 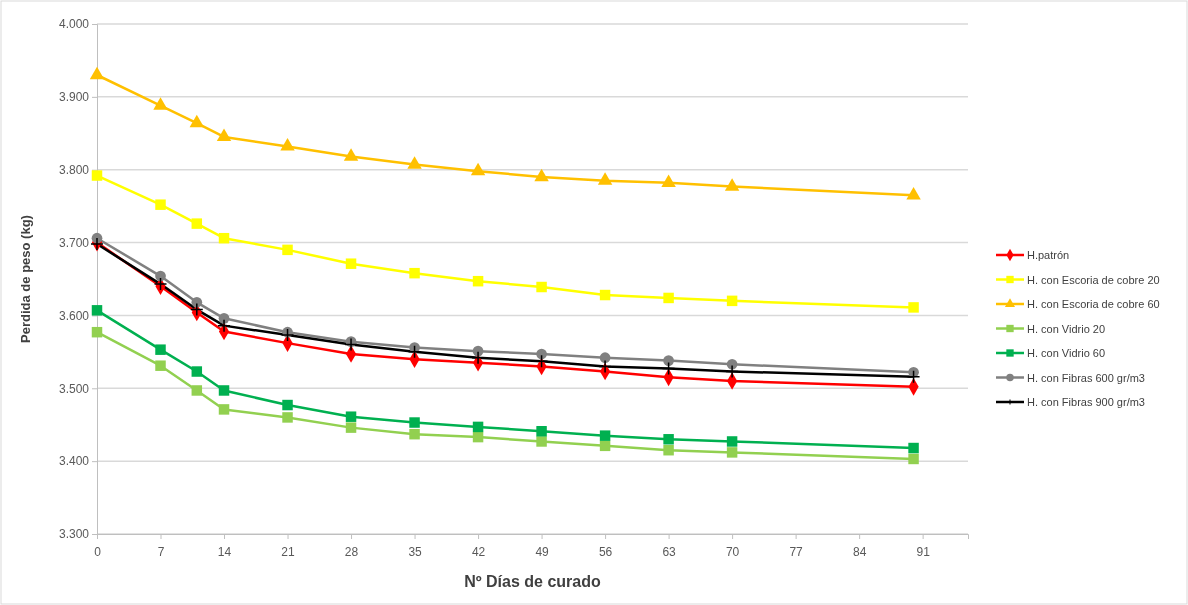 I want to click on legend-label: H. con Vidrio 60, so click(x=1066, y=353).